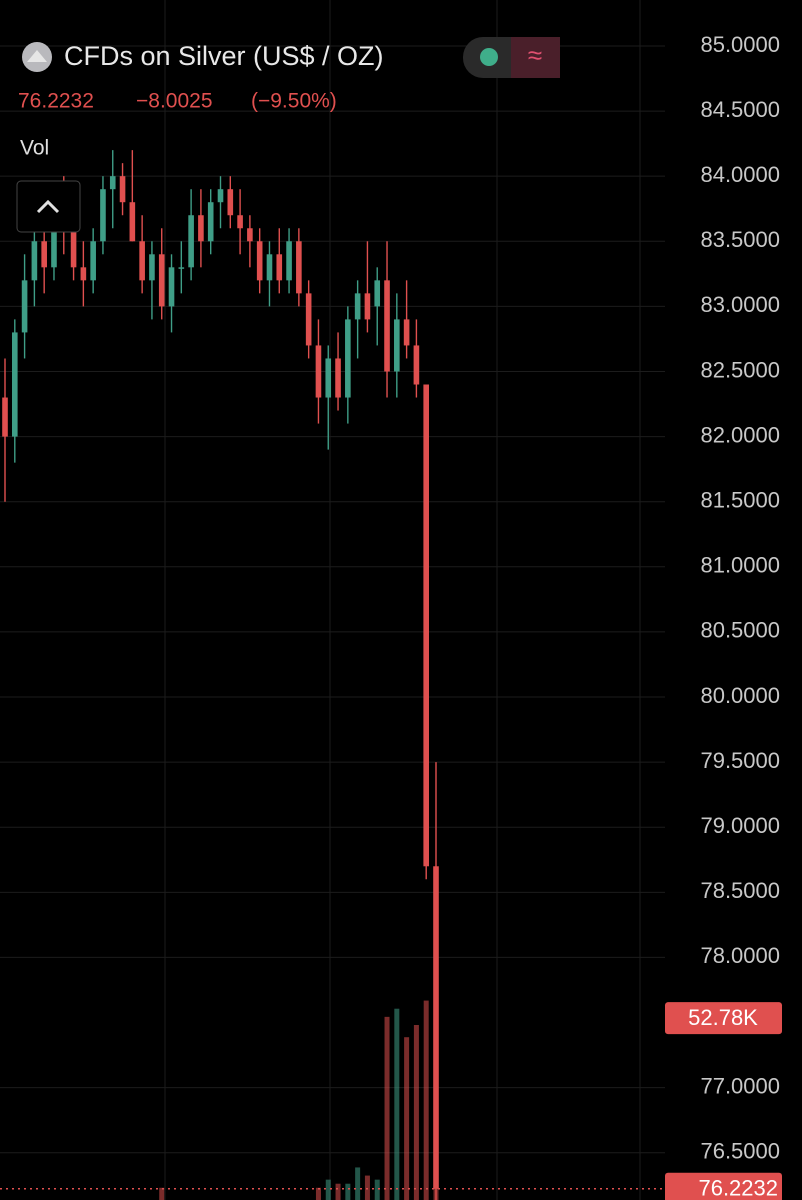  I want to click on volume-title: Vol, so click(34, 148).